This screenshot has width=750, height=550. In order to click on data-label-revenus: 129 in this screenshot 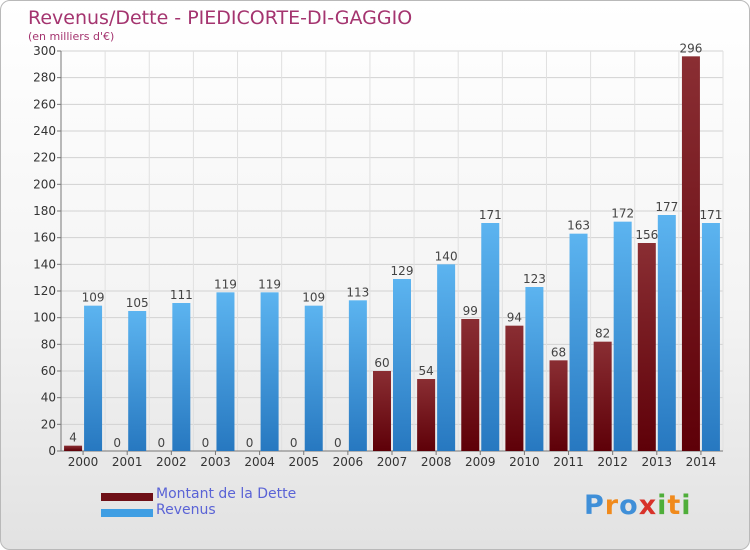, I will do `click(402, 271)`.